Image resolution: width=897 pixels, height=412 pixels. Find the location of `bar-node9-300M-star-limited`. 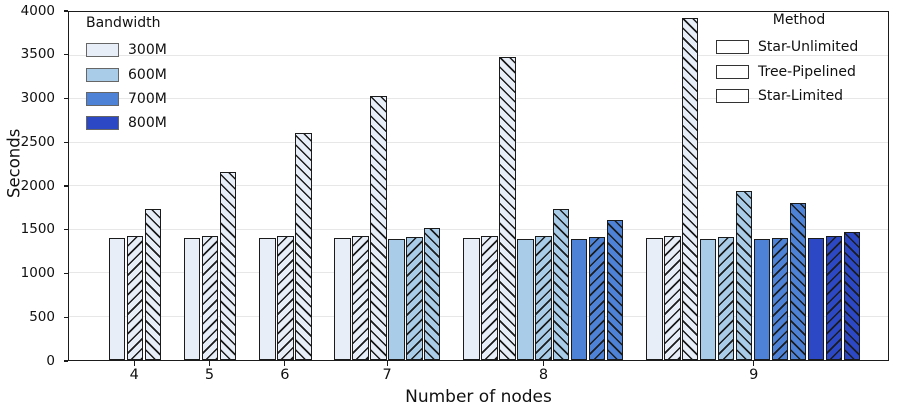

bar-node9-300M-star-limited is located at coordinates (690, 189).